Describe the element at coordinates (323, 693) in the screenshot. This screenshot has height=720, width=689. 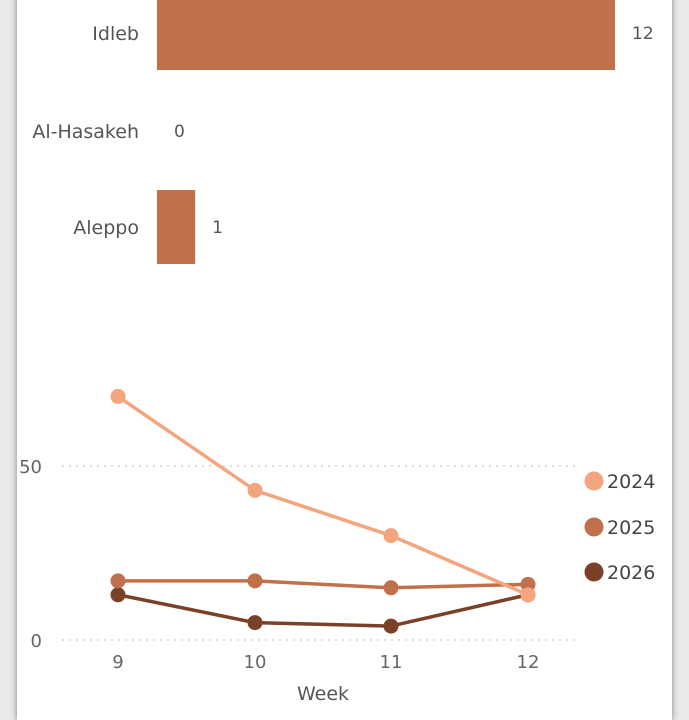
I see `x-axis-title: Week` at that location.